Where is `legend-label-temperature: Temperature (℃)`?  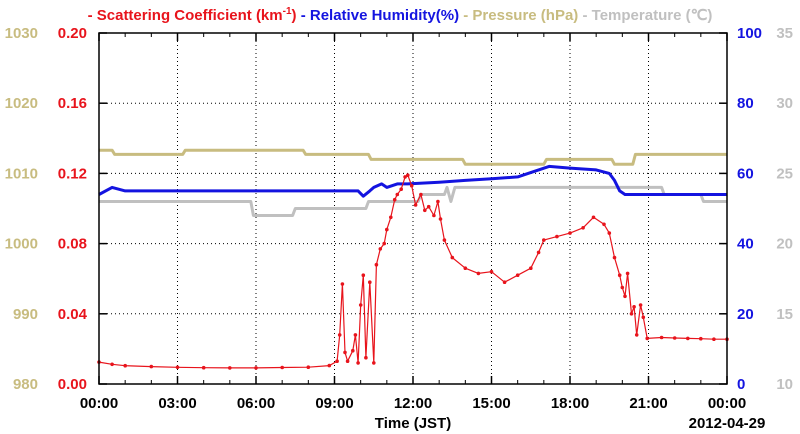
legend-label-temperature: Temperature (℃) is located at coordinates (652, 15).